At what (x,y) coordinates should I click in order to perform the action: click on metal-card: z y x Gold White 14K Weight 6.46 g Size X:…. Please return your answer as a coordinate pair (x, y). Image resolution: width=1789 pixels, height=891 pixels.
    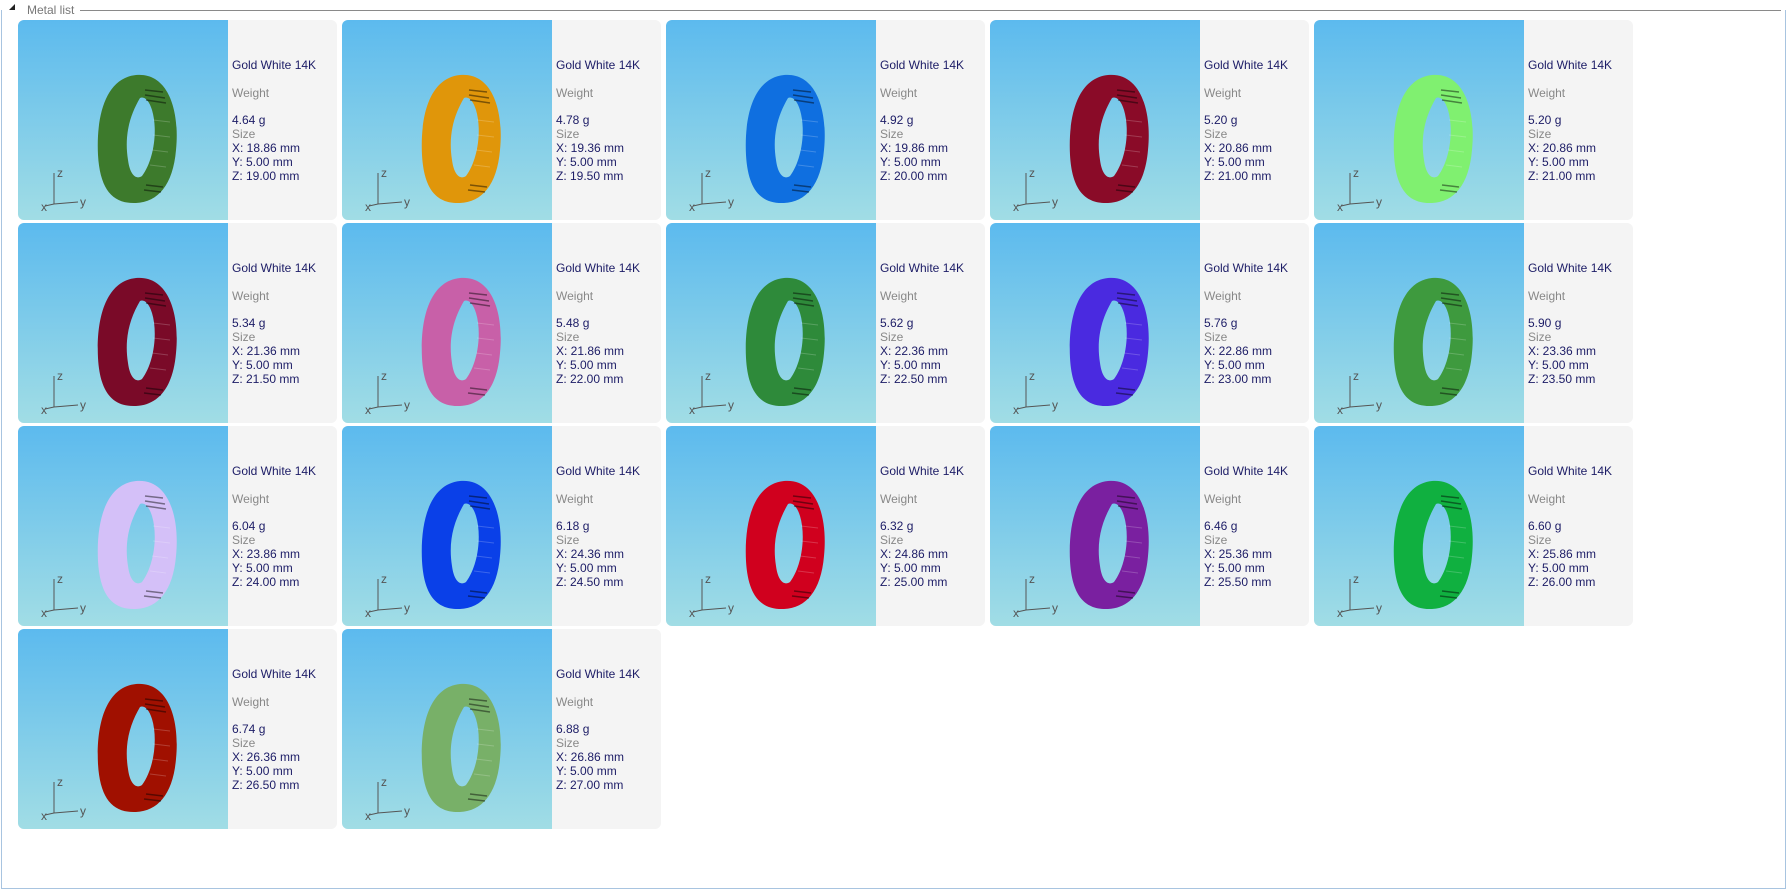
    Looking at the image, I should click on (1149, 526).